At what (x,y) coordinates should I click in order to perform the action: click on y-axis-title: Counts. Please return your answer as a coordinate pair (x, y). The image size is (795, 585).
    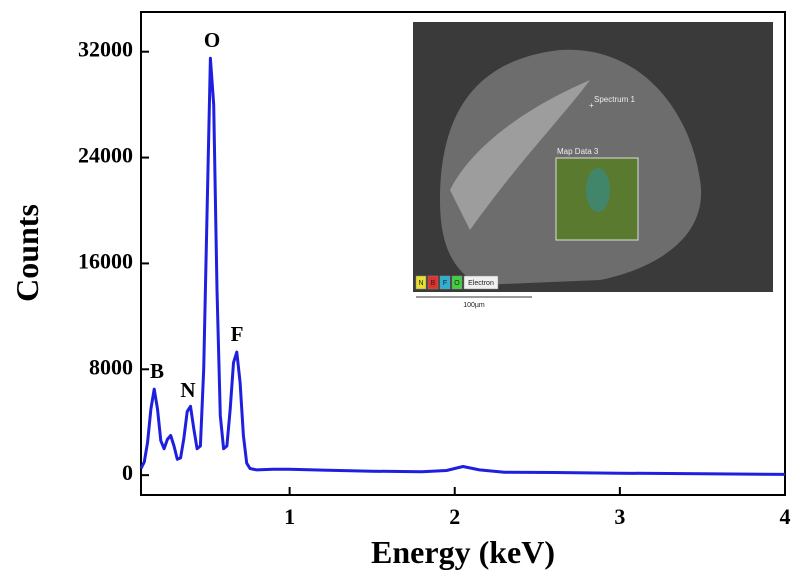
    Looking at the image, I should click on (27, 253).